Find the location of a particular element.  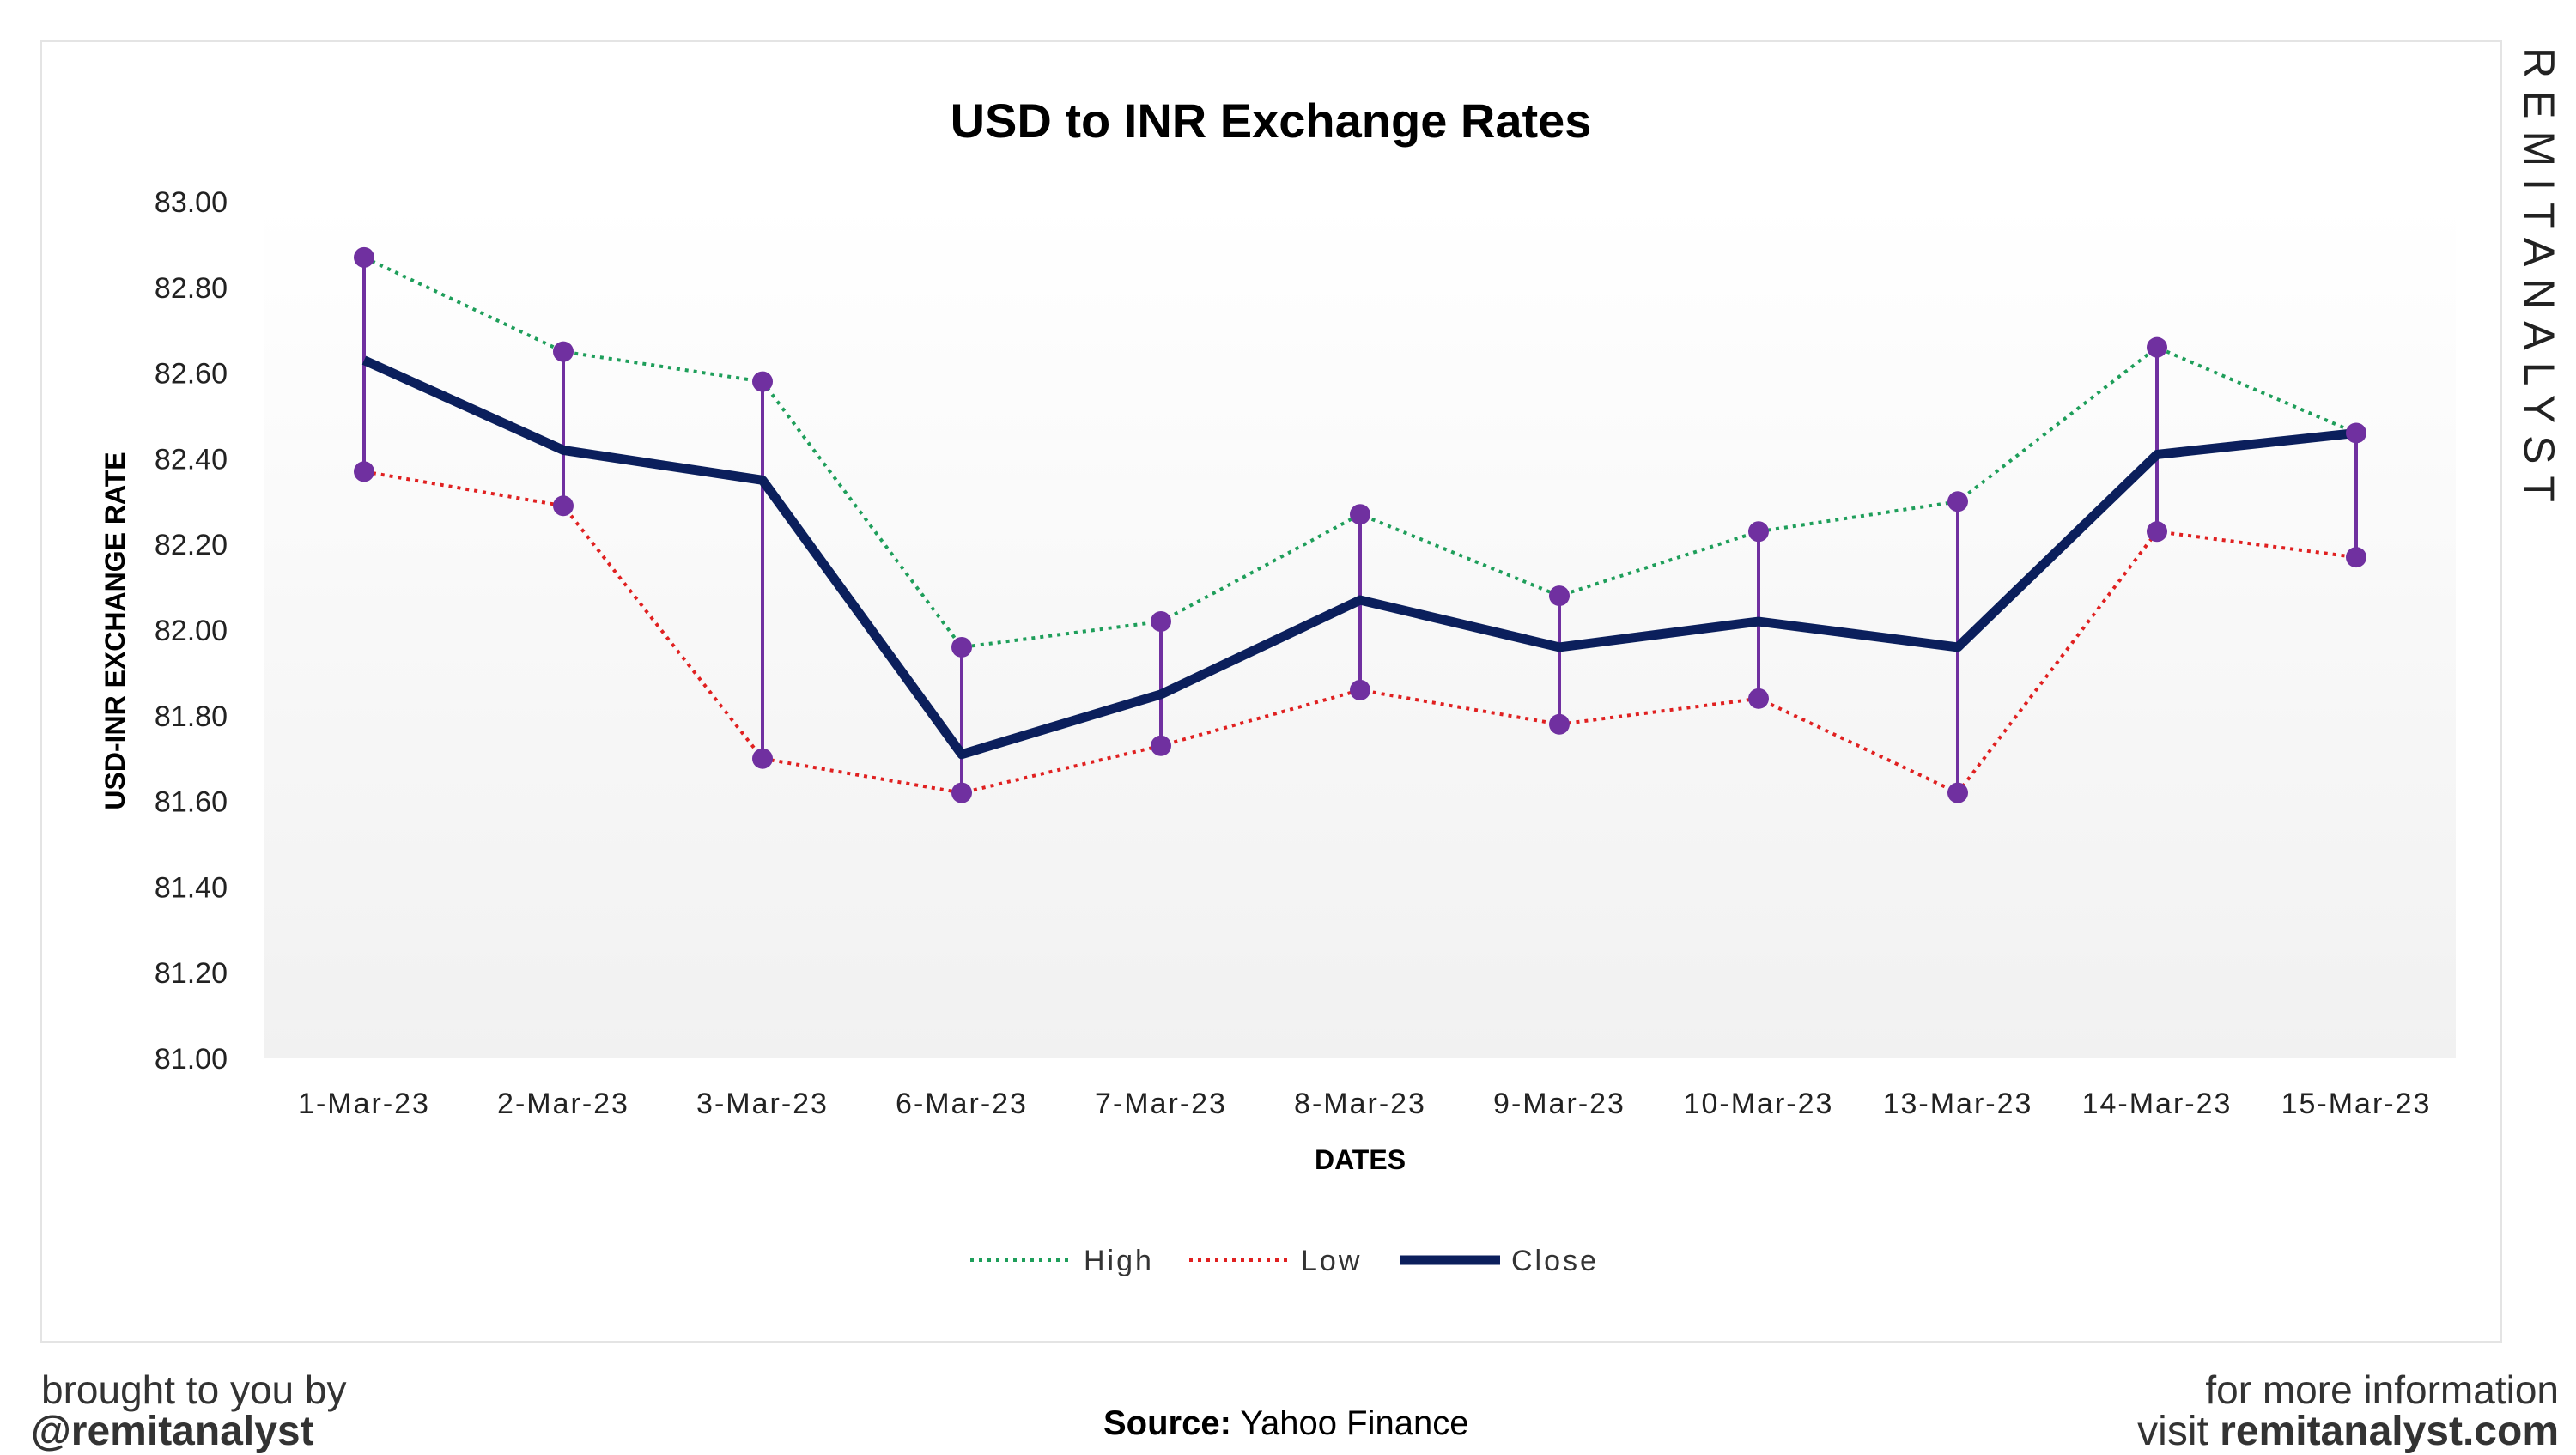

legend: High Low Close is located at coordinates (1284, 1261).